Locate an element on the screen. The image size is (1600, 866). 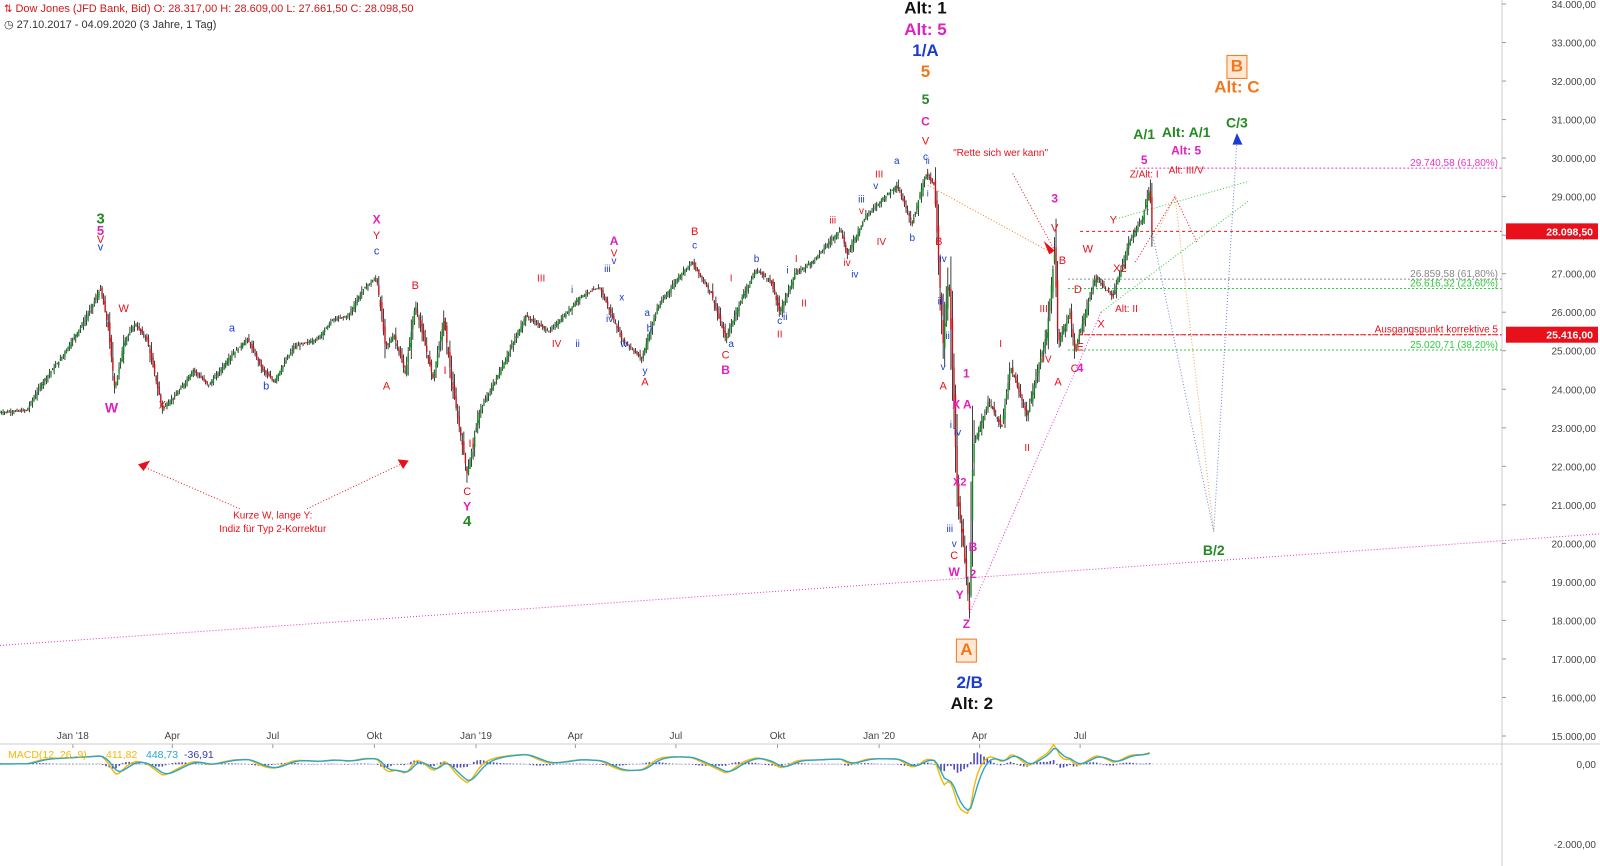
y-tick-label: 20.000,00 is located at coordinates (1574, 544).